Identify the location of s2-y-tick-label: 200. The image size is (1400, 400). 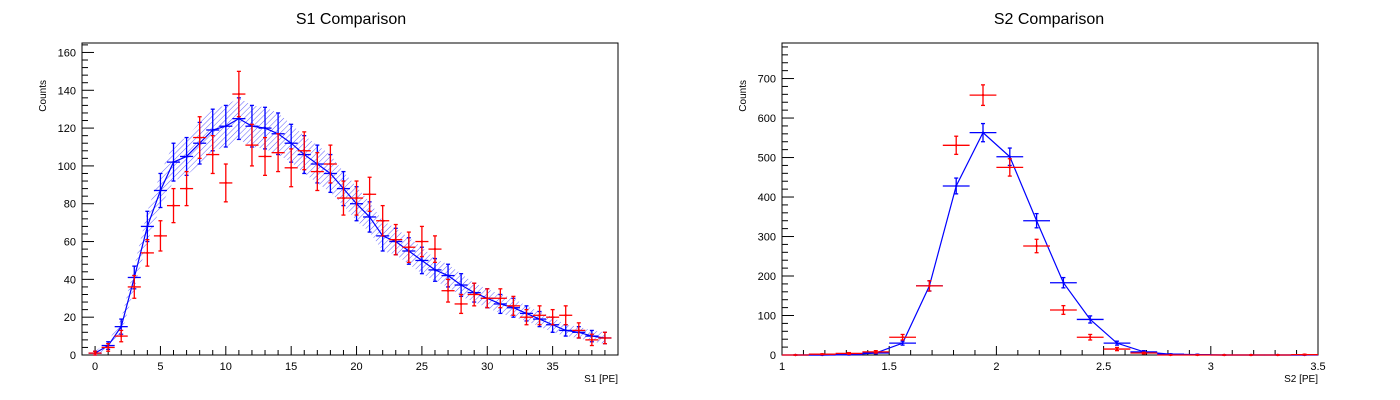
(767, 277).